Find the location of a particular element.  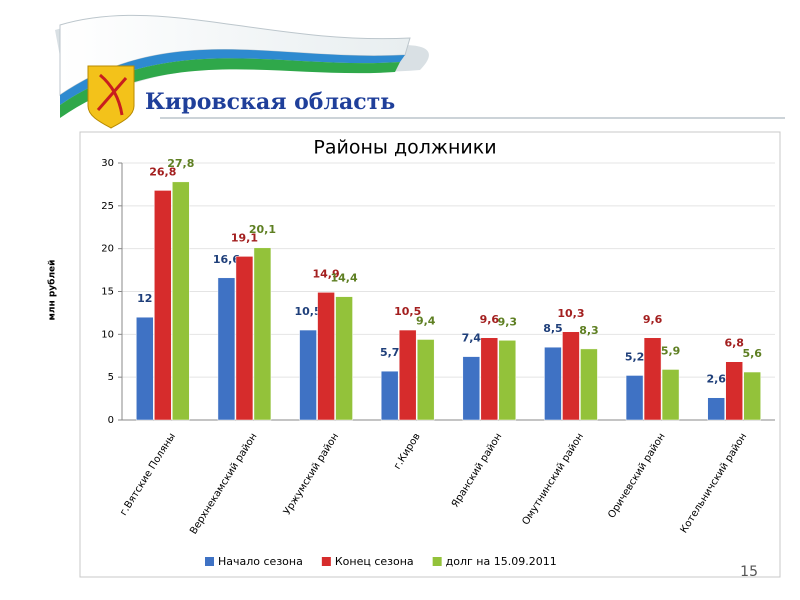

y-tick-label: 20 is located at coordinates (107, 249).